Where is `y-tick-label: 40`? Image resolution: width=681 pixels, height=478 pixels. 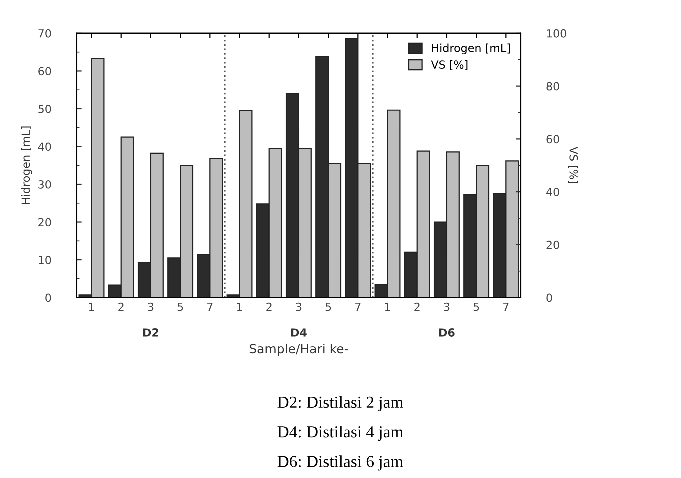
y-tick-label: 40 is located at coordinates (45, 147).